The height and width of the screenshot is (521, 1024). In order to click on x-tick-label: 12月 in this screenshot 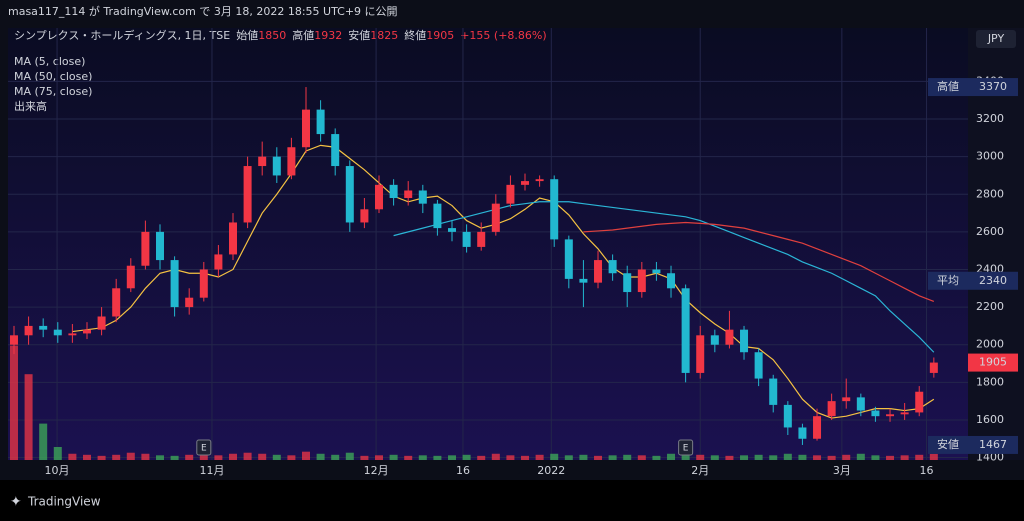, I will do `click(376, 470)`.